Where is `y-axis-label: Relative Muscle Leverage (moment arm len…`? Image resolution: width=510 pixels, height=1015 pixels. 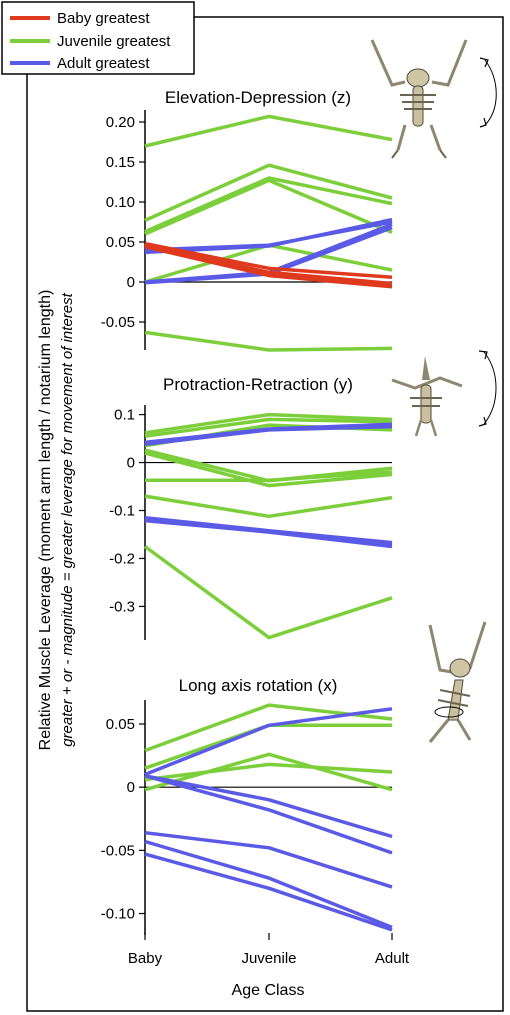
y-axis-label: Relative Muscle Leverage (moment arm len… is located at coordinates (45, 520).